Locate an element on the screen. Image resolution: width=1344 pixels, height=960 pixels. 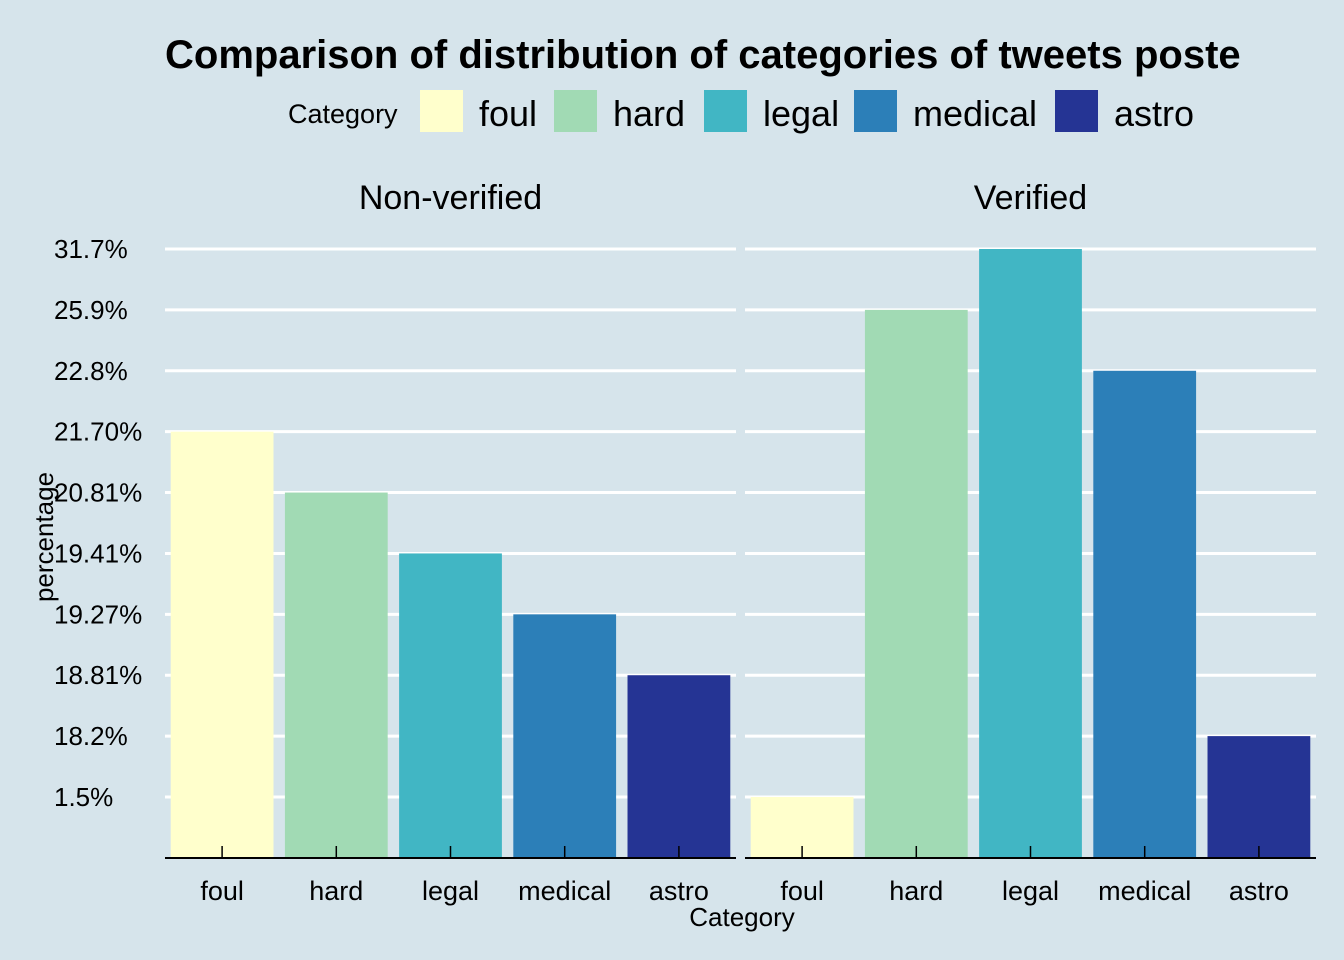
y-tick-label: 1.5% is located at coordinates (83, 797).